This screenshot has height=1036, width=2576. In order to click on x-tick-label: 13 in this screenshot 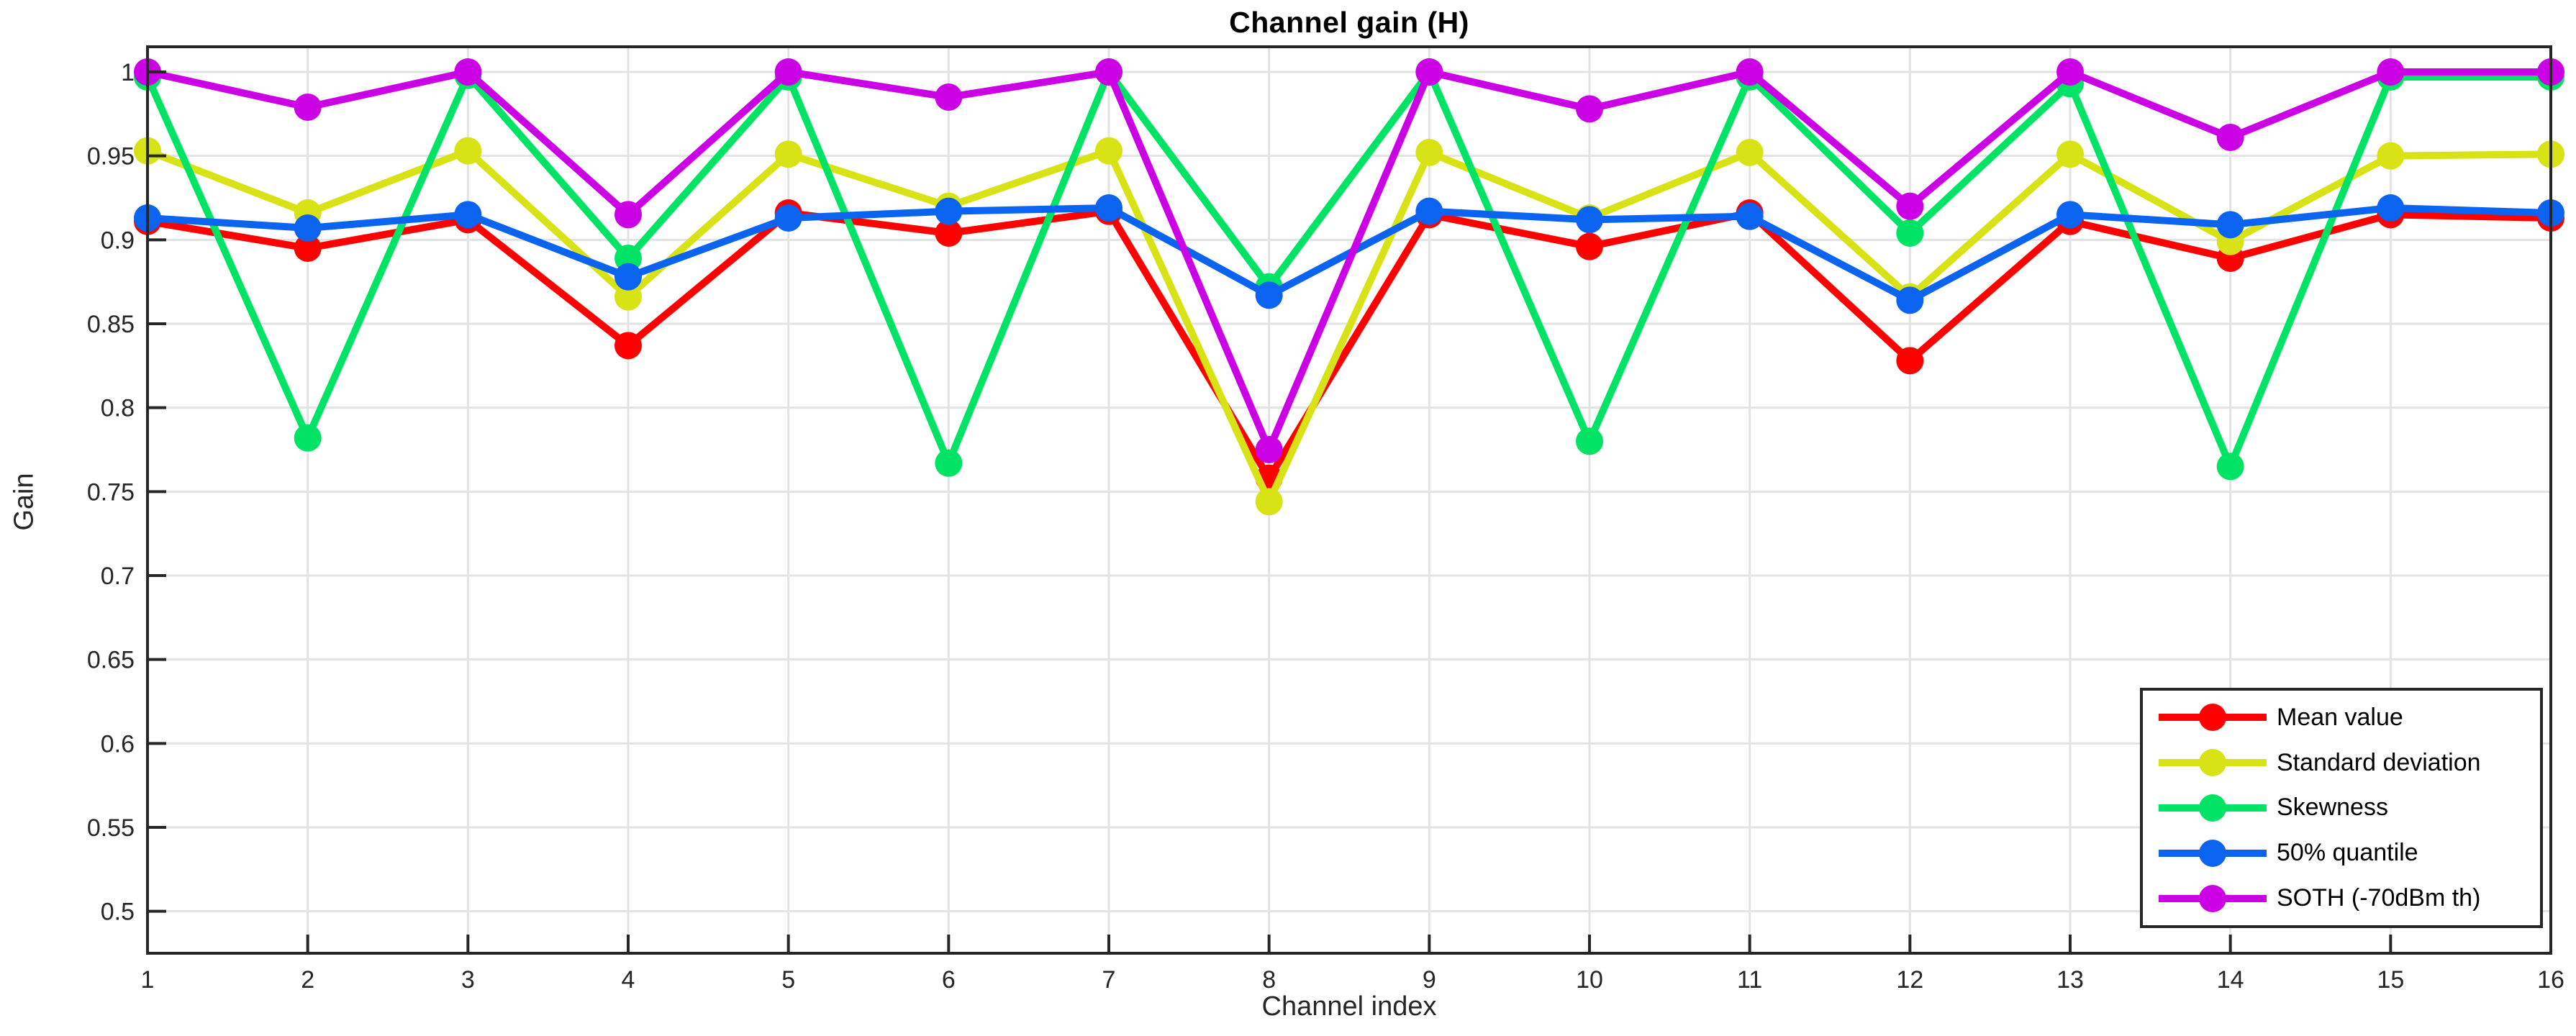, I will do `click(2070, 980)`.